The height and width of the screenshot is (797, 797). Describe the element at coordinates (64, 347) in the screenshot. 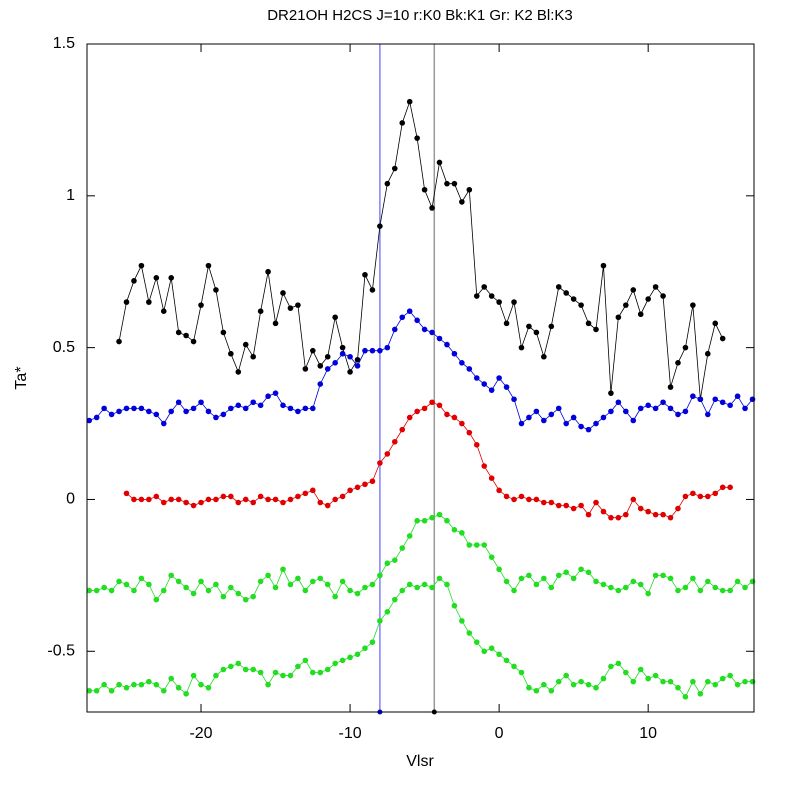

I see `y-tick-label: 0.5` at that location.